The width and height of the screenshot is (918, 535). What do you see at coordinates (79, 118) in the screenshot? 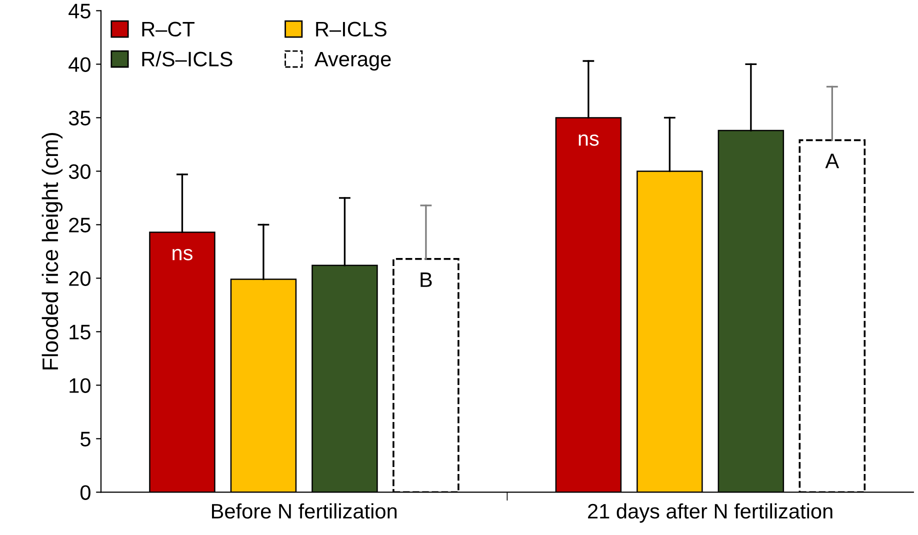
I see `y-tick-label: 35` at bounding box center [79, 118].